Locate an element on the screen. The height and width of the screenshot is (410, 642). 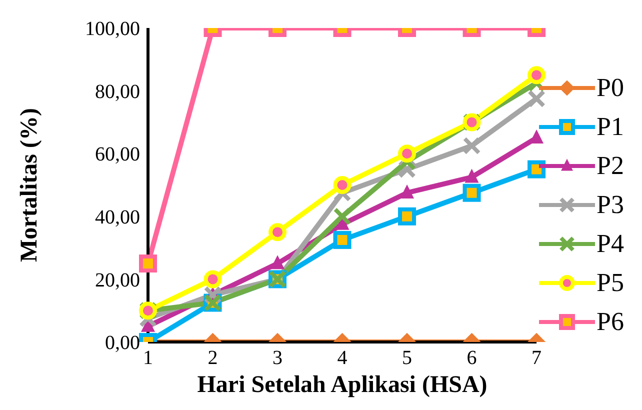
y-tick-label: 0,00 is located at coordinates (122, 343).